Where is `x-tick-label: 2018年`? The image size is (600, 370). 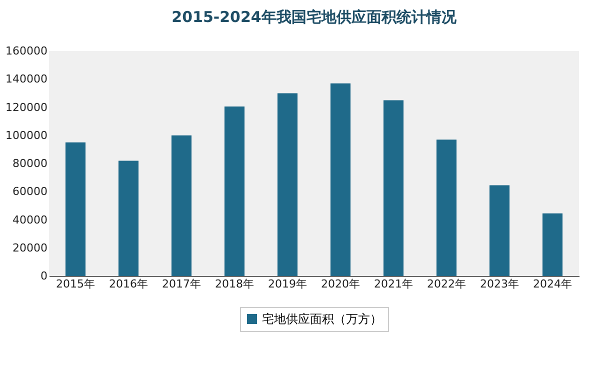 x-tick-label: 2018年 is located at coordinates (234, 284).